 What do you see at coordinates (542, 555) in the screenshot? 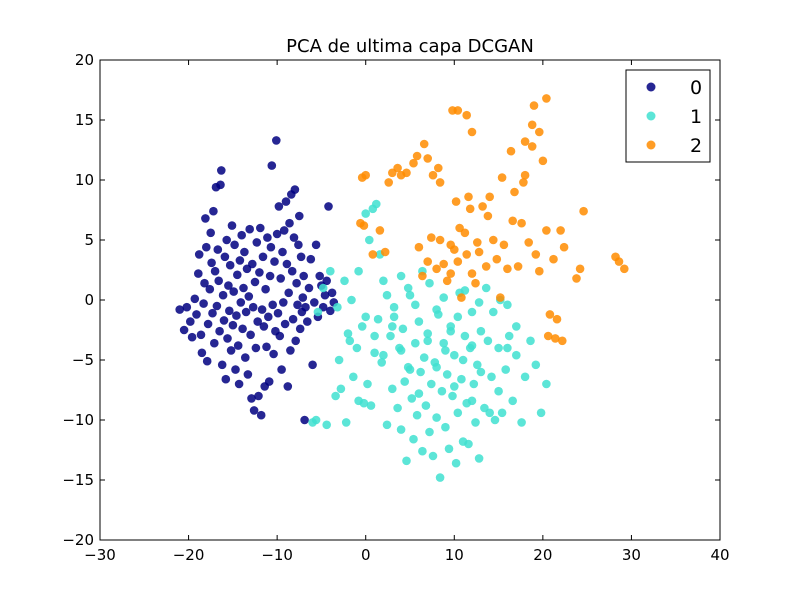
I see `x-tick-label: 20` at bounding box center [542, 555].